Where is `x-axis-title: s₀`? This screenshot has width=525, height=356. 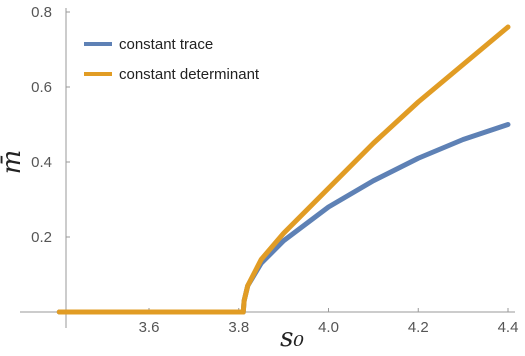
x-axis-title: s₀ is located at coordinates (292, 338).